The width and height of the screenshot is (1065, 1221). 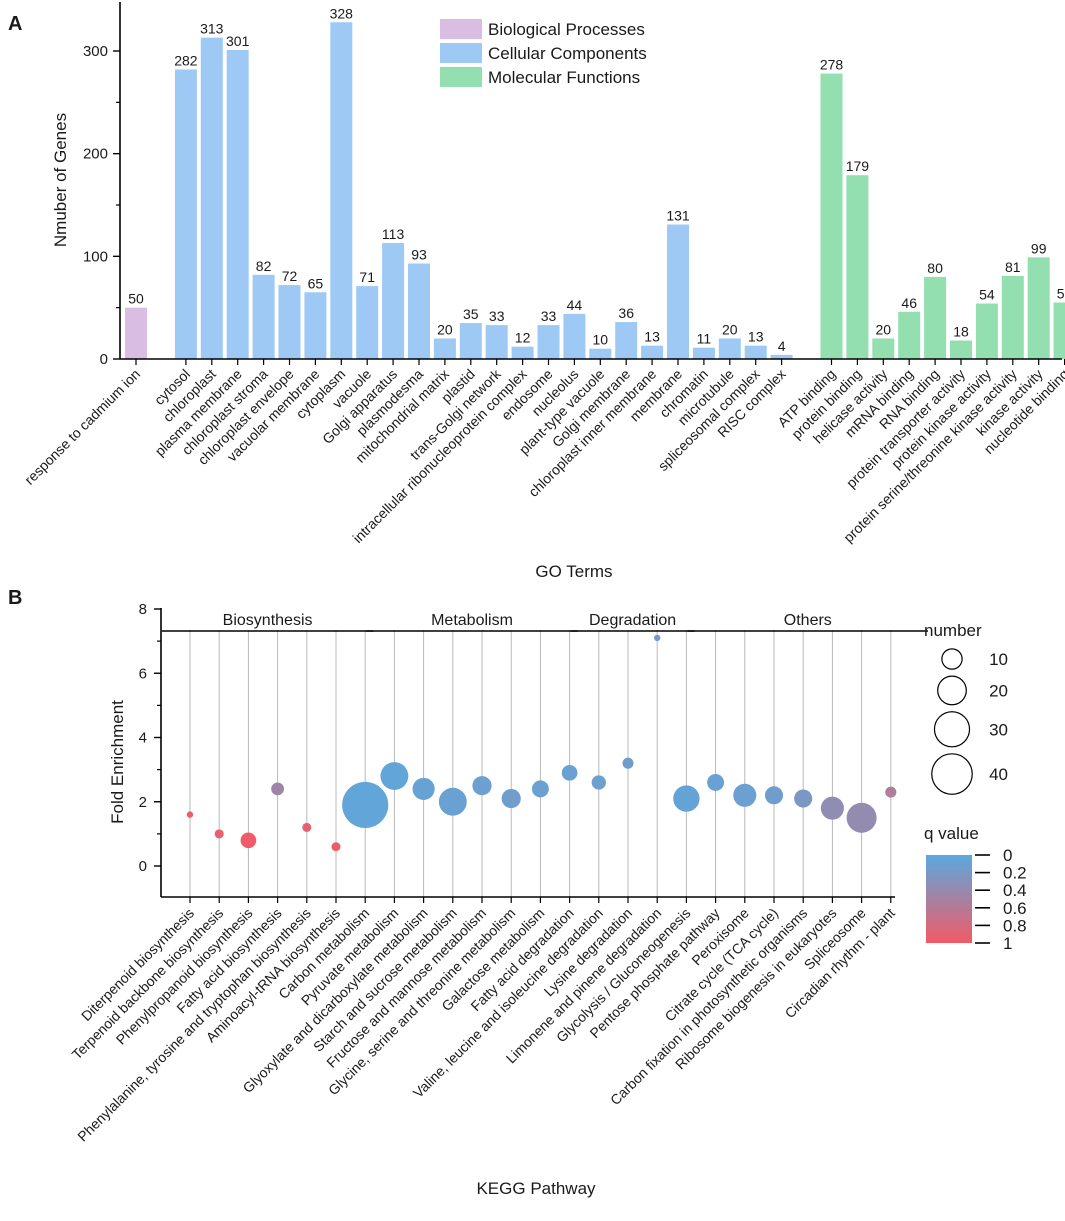 I want to click on y-tick-label: 4, so click(x=143, y=738).